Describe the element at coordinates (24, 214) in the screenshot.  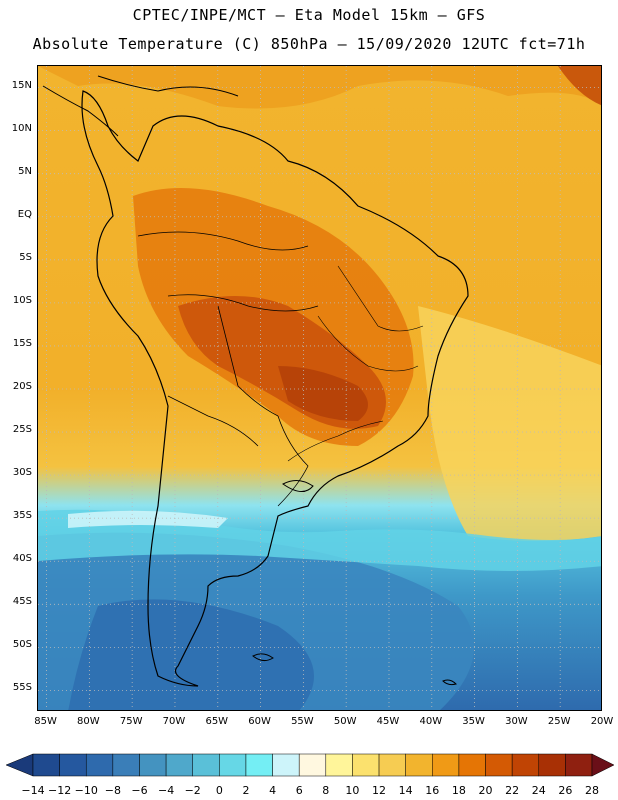
I see `lat-label: EQ` at that location.